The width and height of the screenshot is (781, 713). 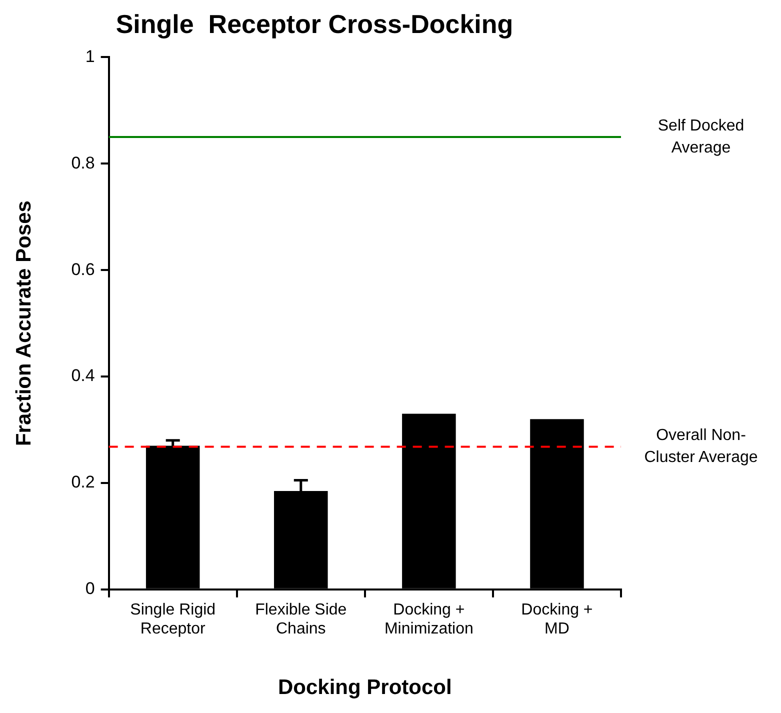 I want to click on y-tick-label: 0.6, so click(x=83, y=269).